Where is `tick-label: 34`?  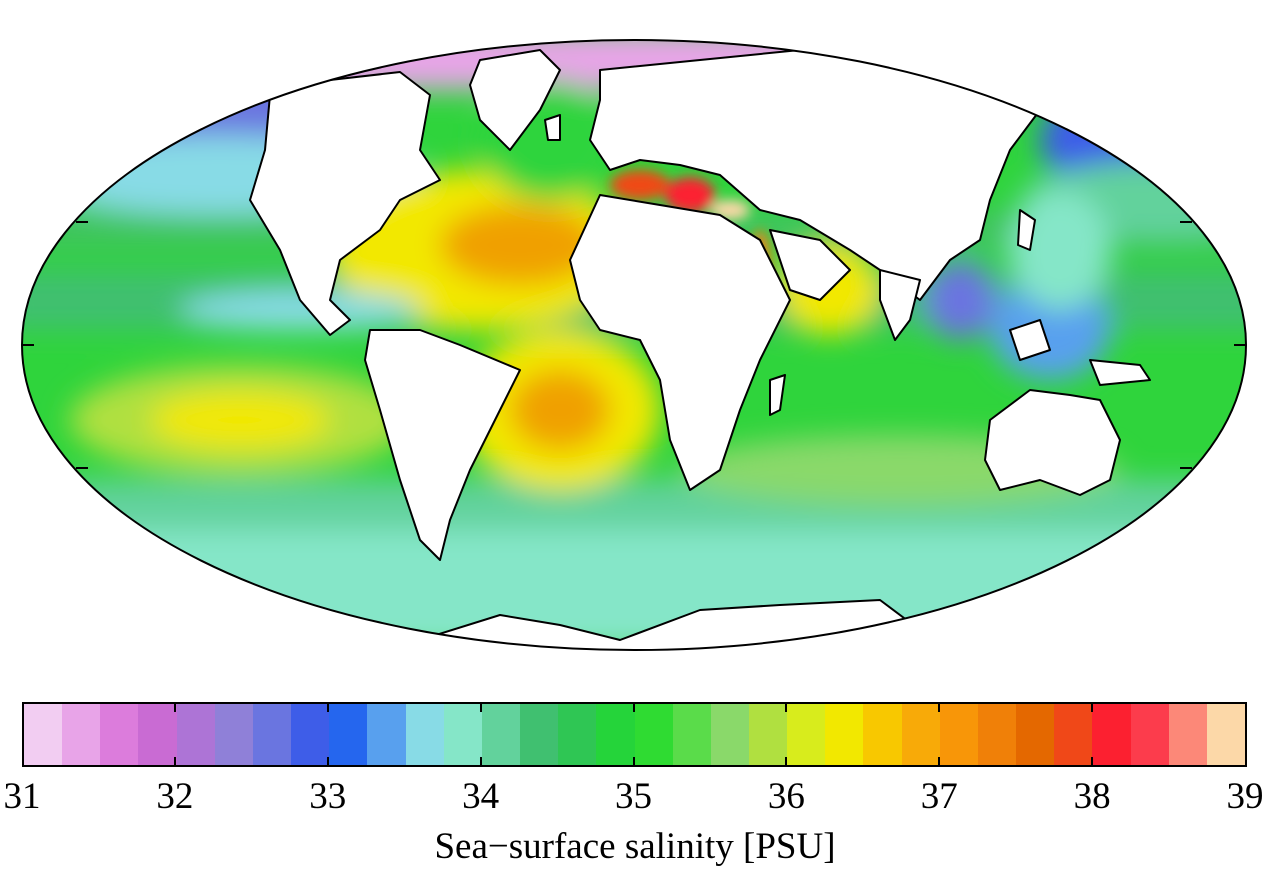 tick-label: 34 is located at coordinates (481, 796).